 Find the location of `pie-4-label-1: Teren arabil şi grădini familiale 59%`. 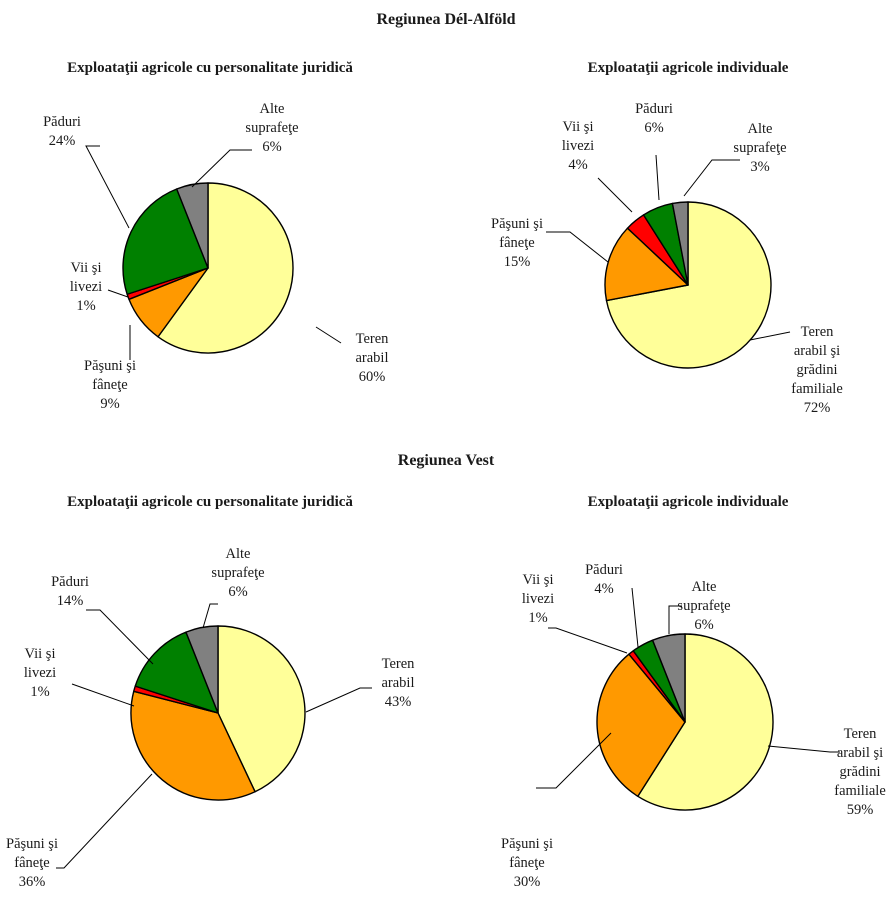

pie-4-label-1: Teren arabil şi grădini familiale 59% is located at coordinates (860, 772).